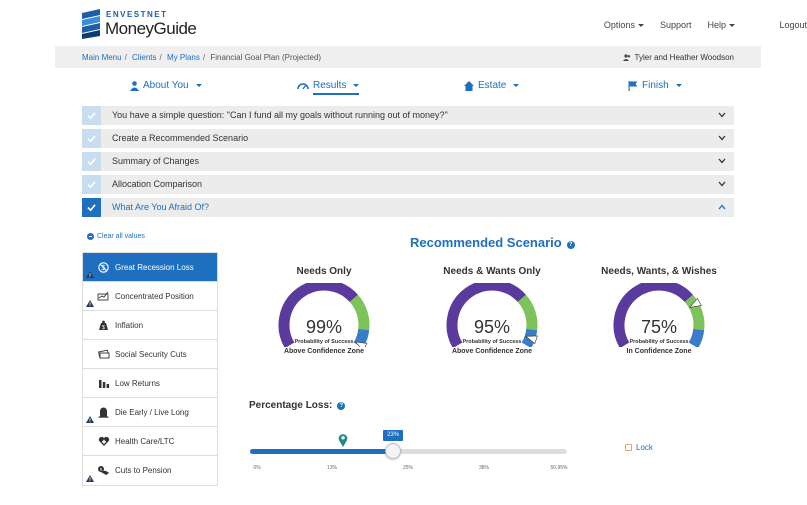 This screenshot has height=505, width=807. What do you see at coordinates (408, 468) in the screenshot?
I see `slider-tick-label: 25%` at bounding box center [408, 468].